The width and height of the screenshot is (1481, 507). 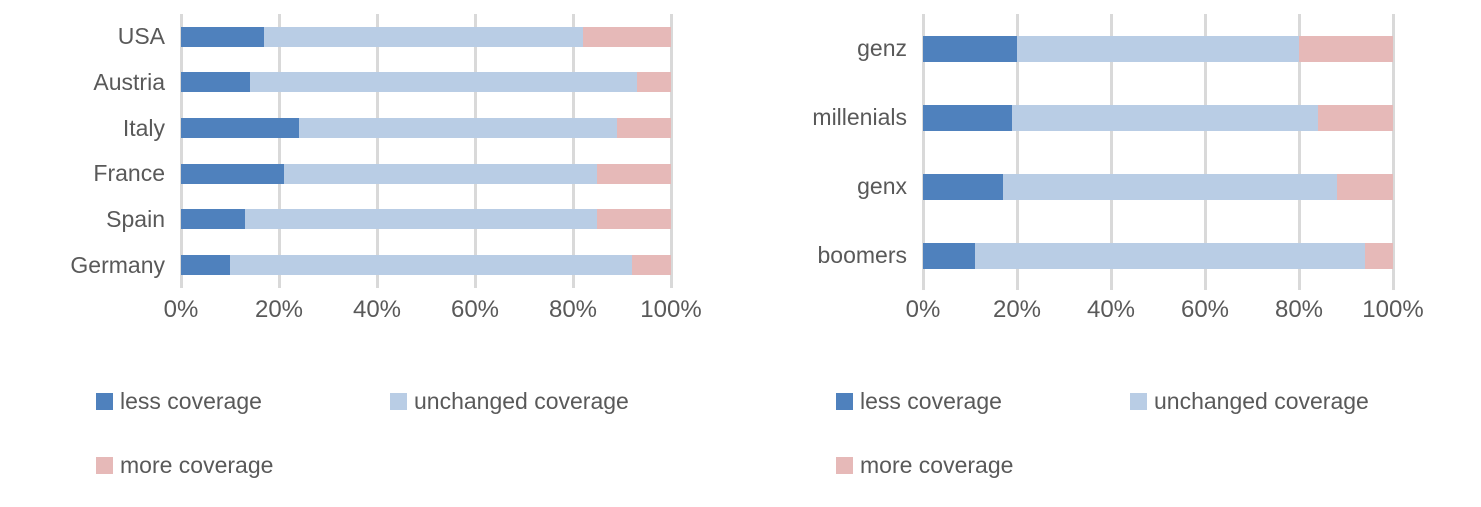 I want to click on bar-row: Austria, so click(x=382, y=83).